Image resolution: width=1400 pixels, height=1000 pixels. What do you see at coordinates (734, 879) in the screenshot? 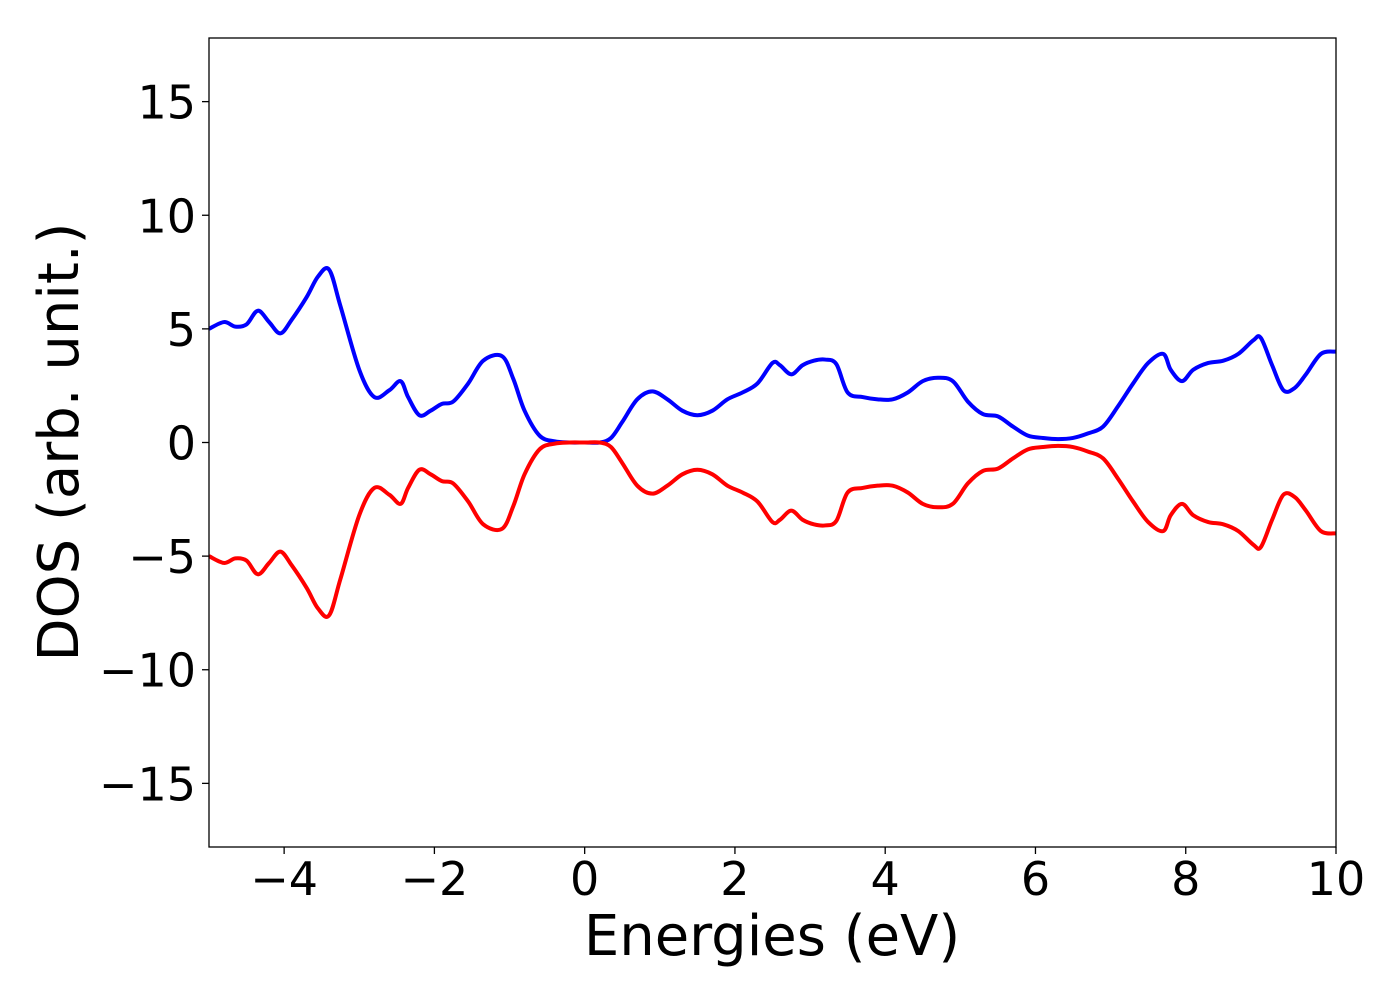
I see `x-tick-label: 2` at bounding box center [734, 879].